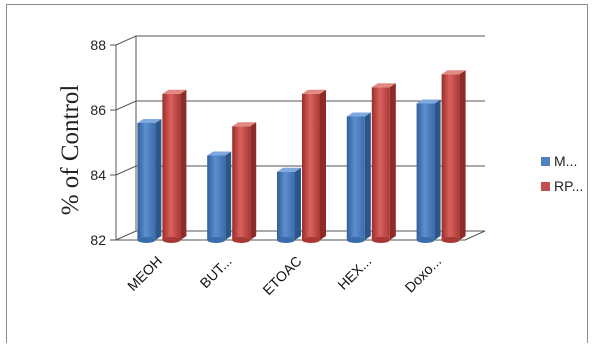 The image size is (592, 347). Describe the element at coordinates (545, 161) in the screenshot. I see `legend-swatch-s0` at that location.